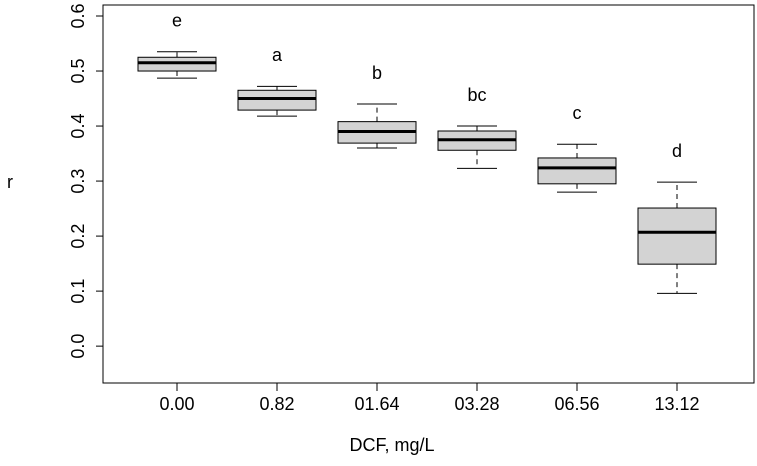 The width and height of the screenshot is (757, 466). What do you see at coordinates (78, 346) in the screenshot?
I see `y-tick-label: 0.0` at bounding box center [78, 346].